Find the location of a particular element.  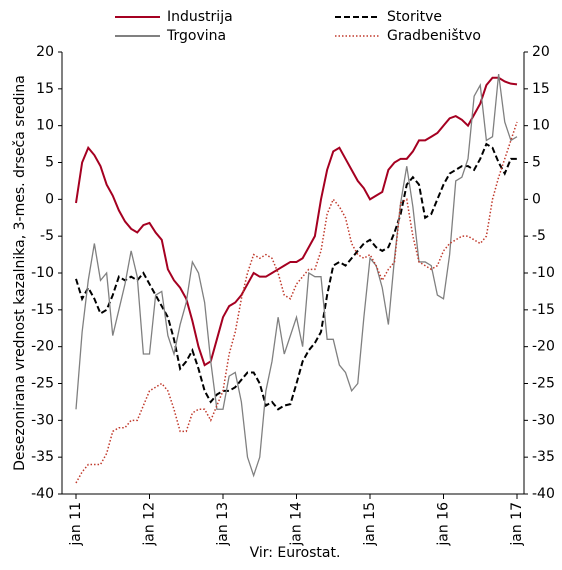

y2-tick-label: 15 is located at coordinates (541, 89).